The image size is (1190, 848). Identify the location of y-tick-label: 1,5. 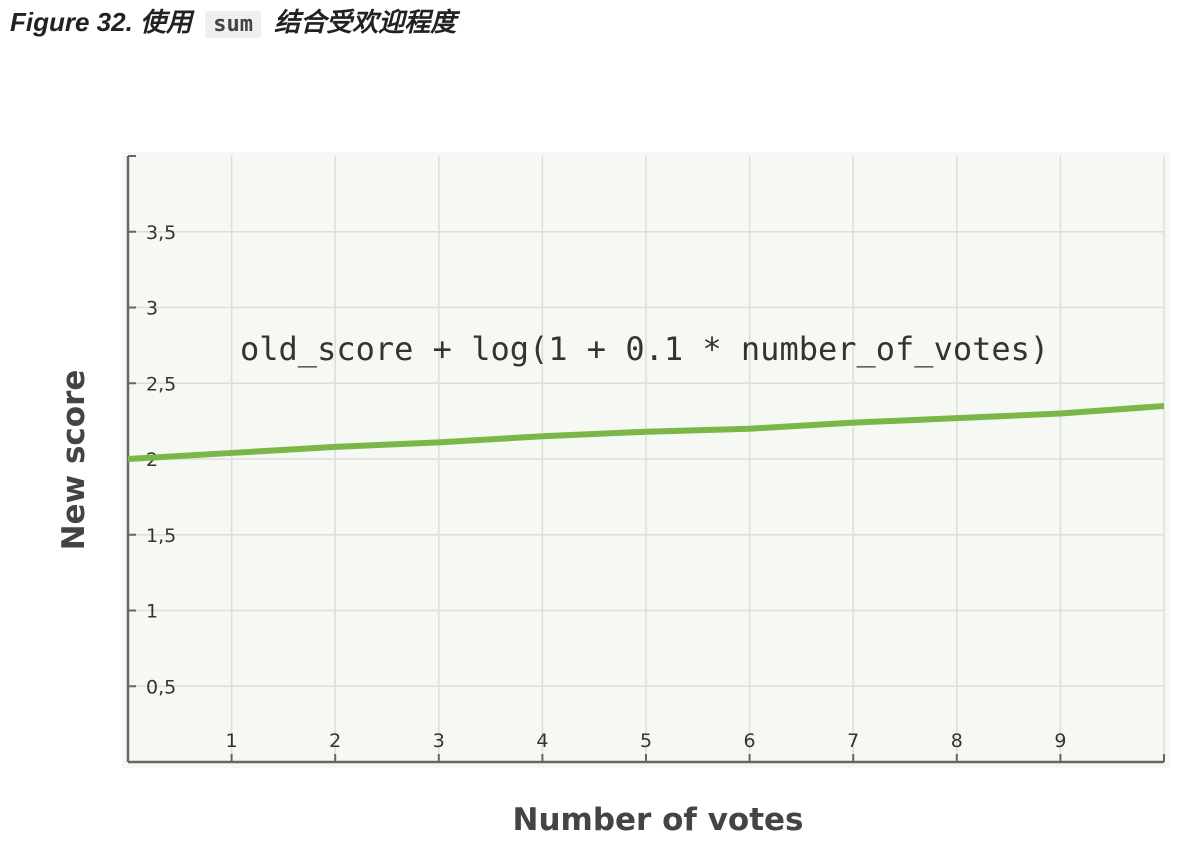
(161, 536).